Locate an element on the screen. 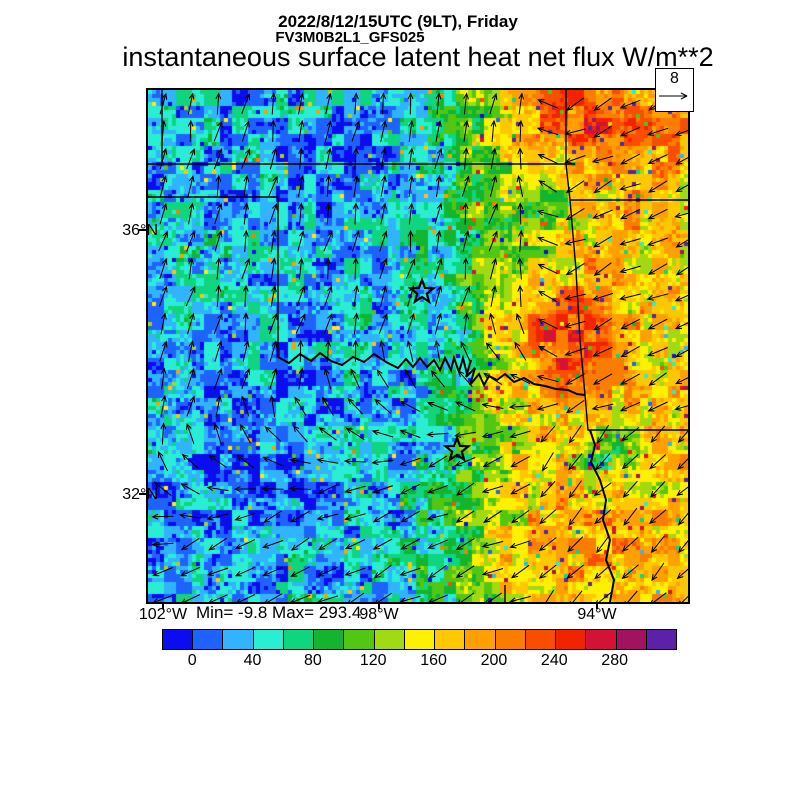  wind-reference-value: 8 is located at coordinates (674, 78).